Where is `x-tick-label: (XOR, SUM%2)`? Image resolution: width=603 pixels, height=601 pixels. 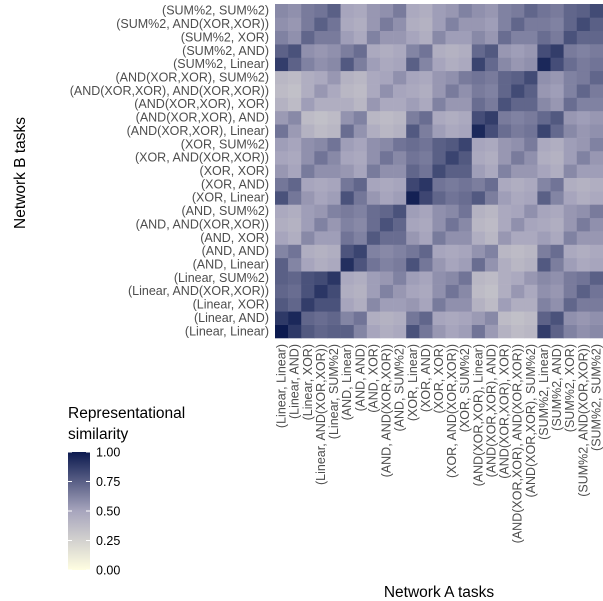 x-tick-label: (XOR, SUM%2) is located at coordinates (465, 388).